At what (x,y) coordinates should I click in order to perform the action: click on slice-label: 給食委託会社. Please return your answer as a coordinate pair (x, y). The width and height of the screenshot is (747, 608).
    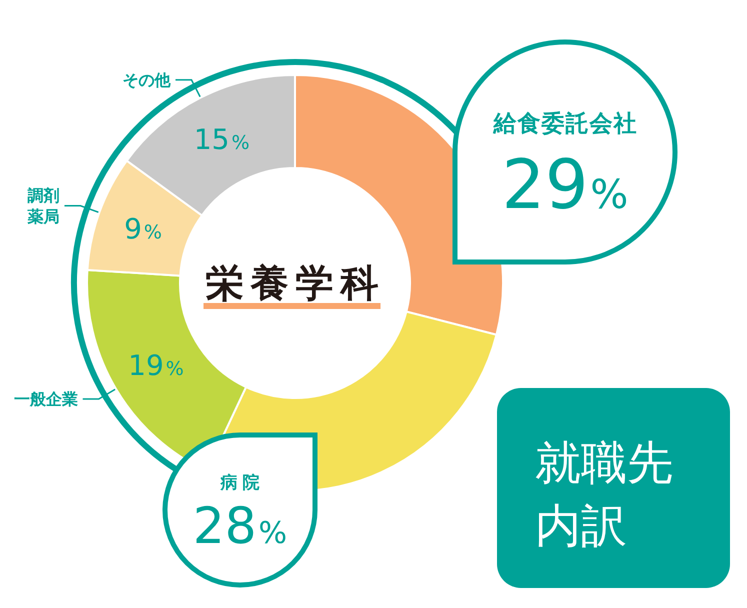
    Looking at the image, I should click on (565, 124).